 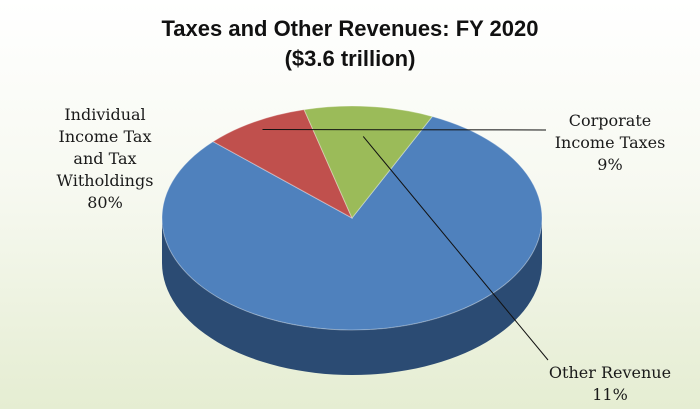 What do you see at coordinates (283, 164) in the screenshot?
I see `slice-corporate` at bounding box center [283, 164].